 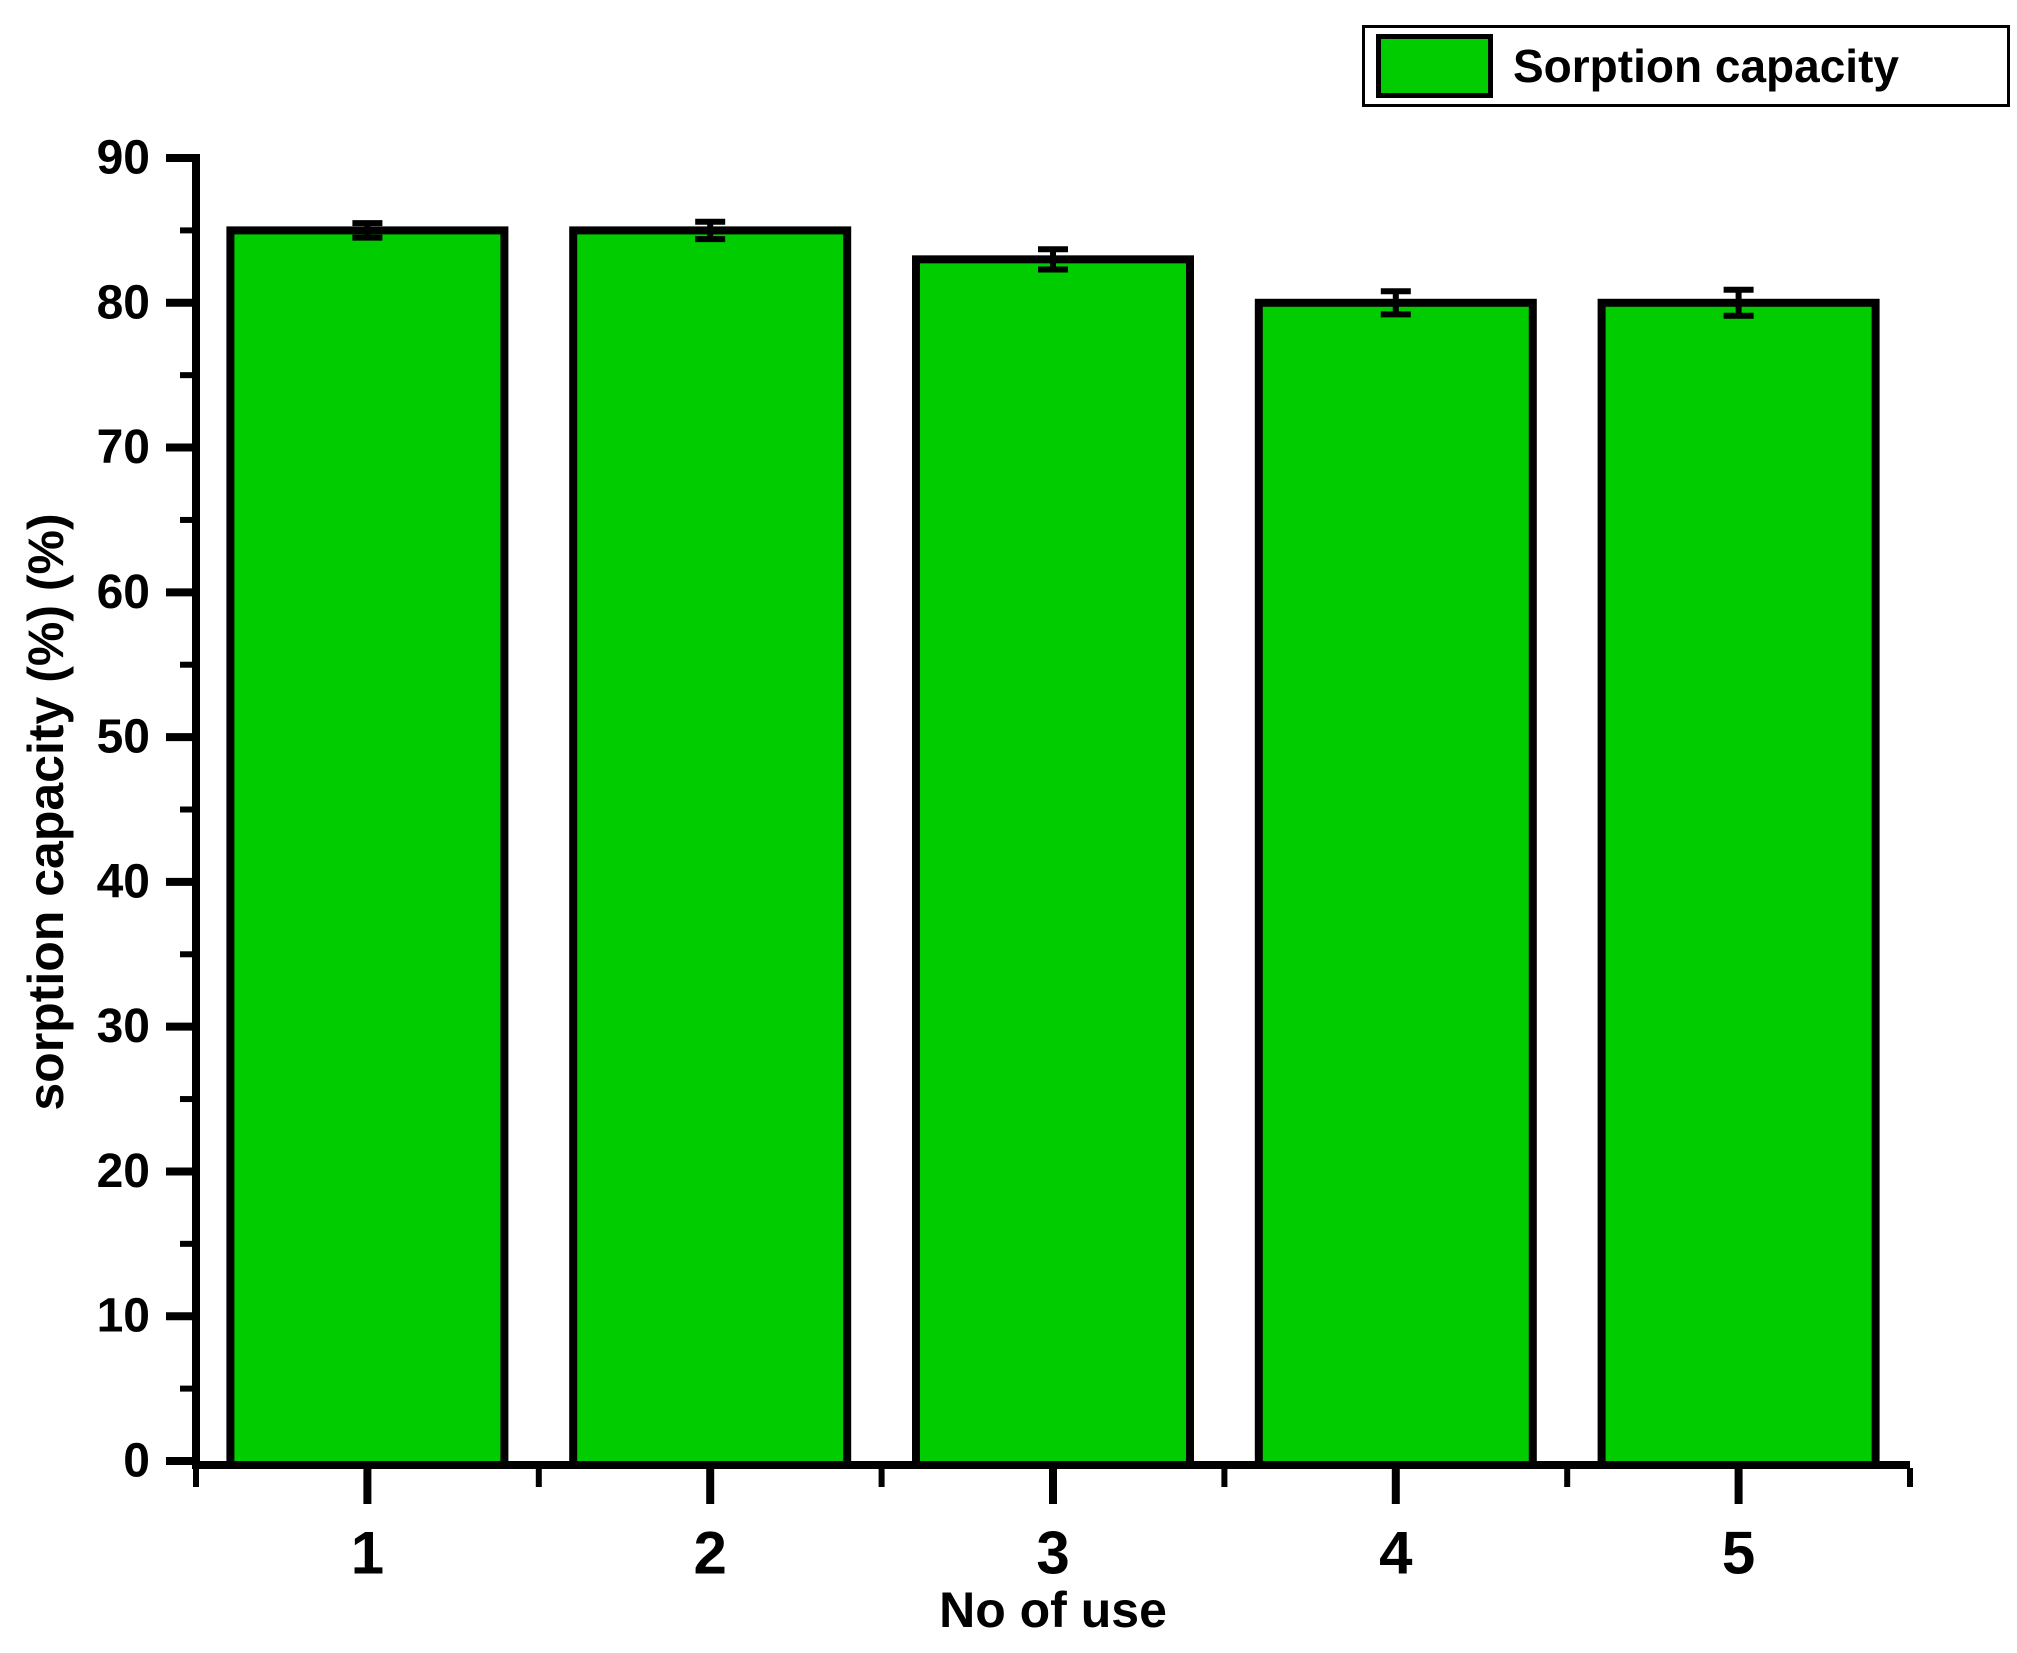 I want to click on x-axis-label: No of use, so click(x=1053, y=1610).